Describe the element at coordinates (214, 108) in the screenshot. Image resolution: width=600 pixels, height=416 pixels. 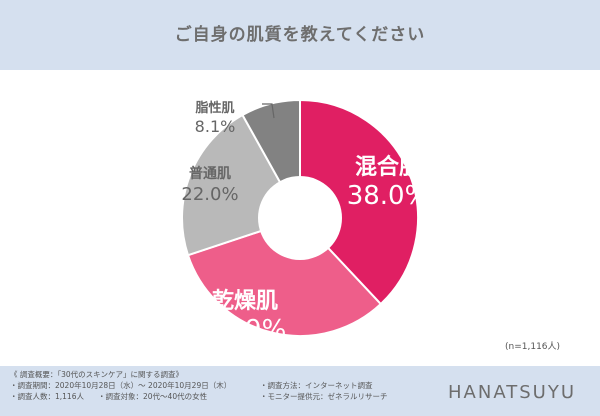
I see `slice-label-4: 脂性肌` at that location.